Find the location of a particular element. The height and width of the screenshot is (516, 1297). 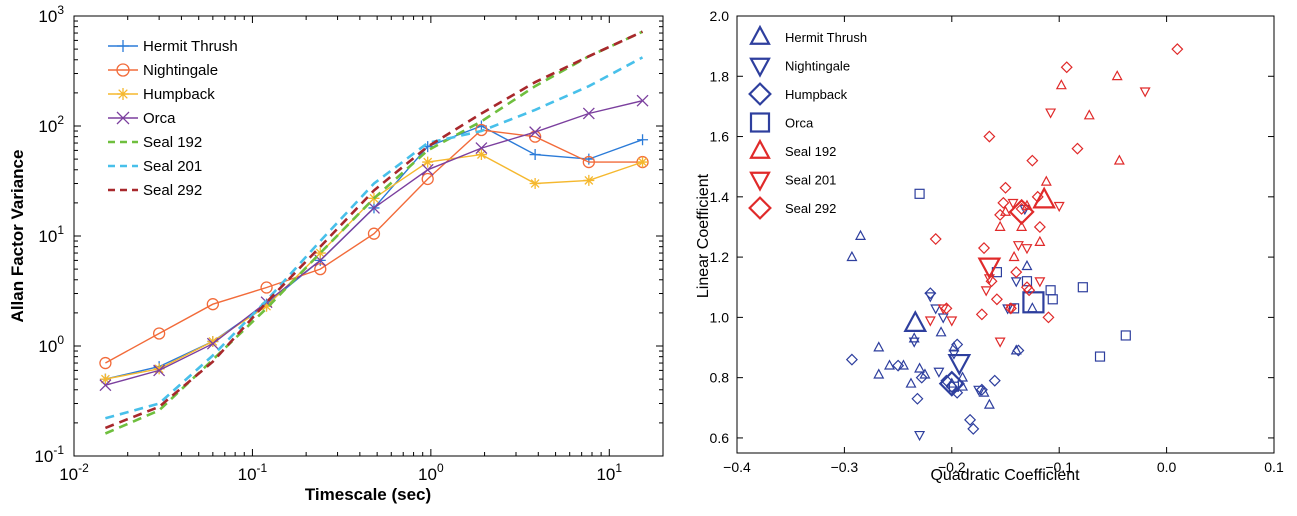

y-tick-label: 10³ is located at coordinates (51, 14).